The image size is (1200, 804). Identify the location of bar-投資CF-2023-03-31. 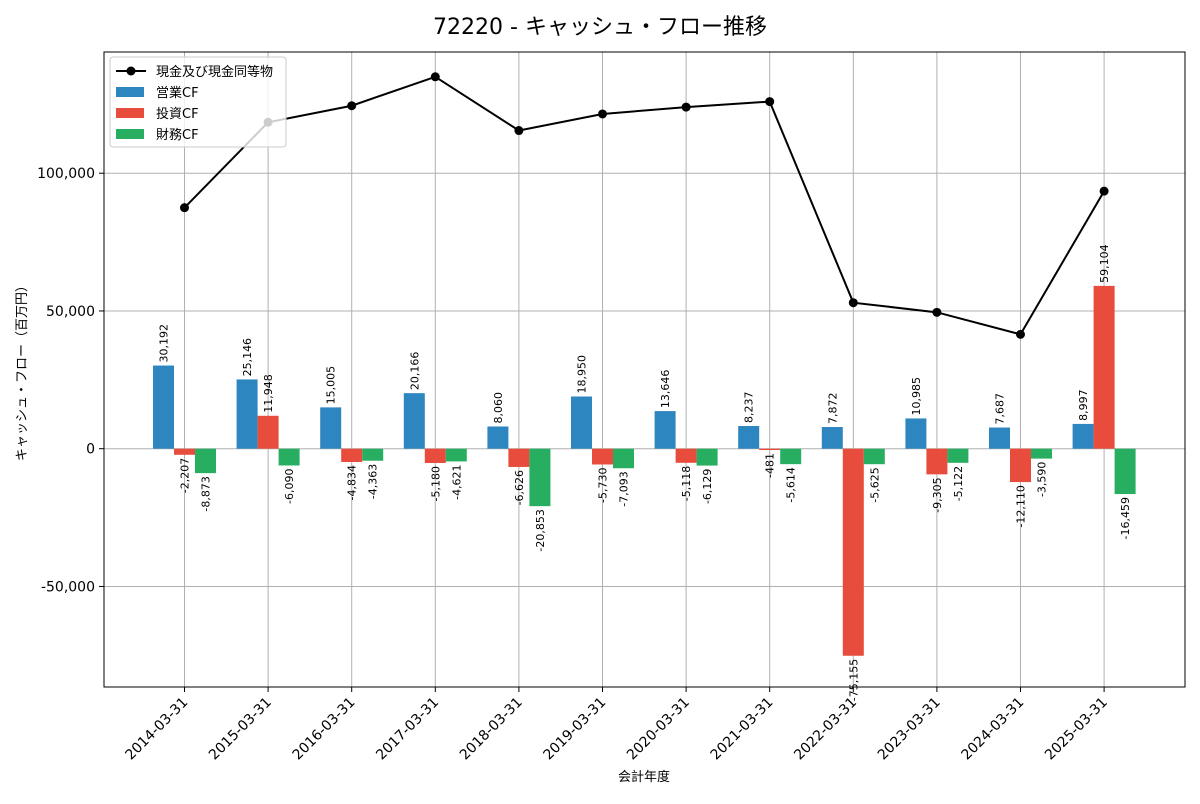
(937, 461).